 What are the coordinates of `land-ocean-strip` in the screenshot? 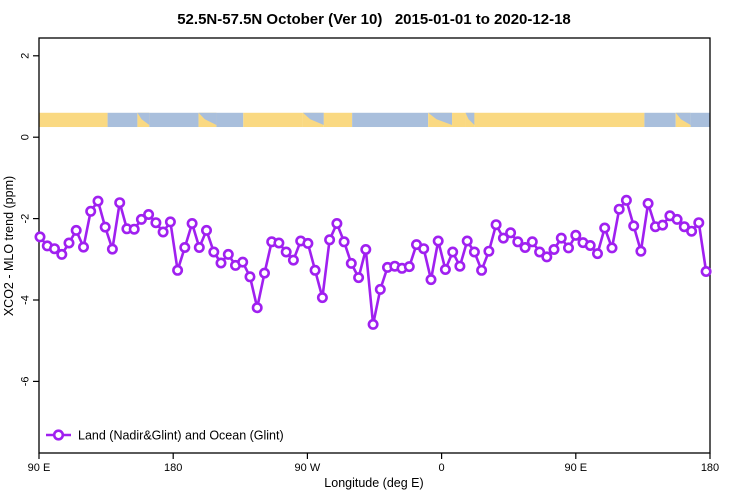 It's located at (374, 120).